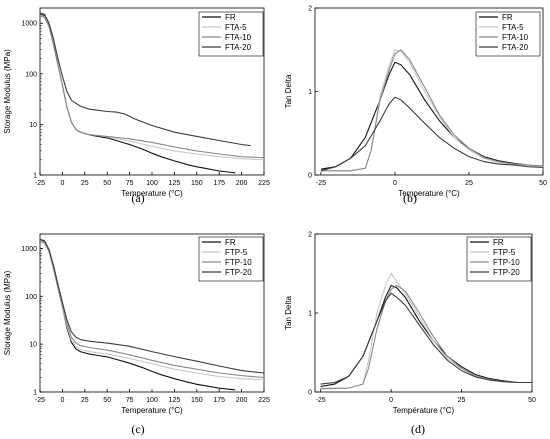  Describe the element at coordinates (138, 429) in the screenshot. I see `caption-c: (c)` at that location.